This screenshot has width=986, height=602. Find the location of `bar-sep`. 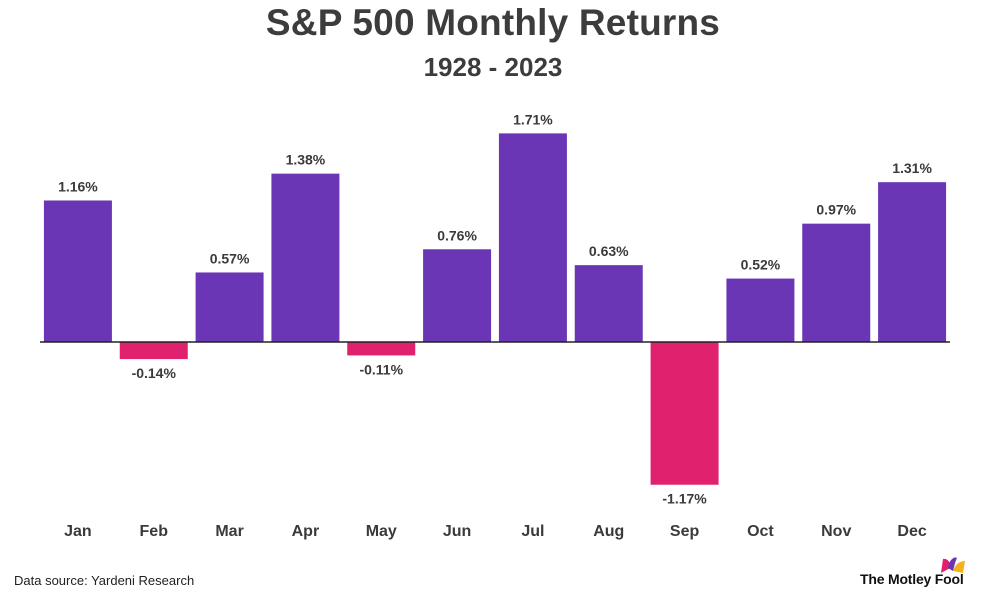

bar-sep is located at coordinates (684, 413).